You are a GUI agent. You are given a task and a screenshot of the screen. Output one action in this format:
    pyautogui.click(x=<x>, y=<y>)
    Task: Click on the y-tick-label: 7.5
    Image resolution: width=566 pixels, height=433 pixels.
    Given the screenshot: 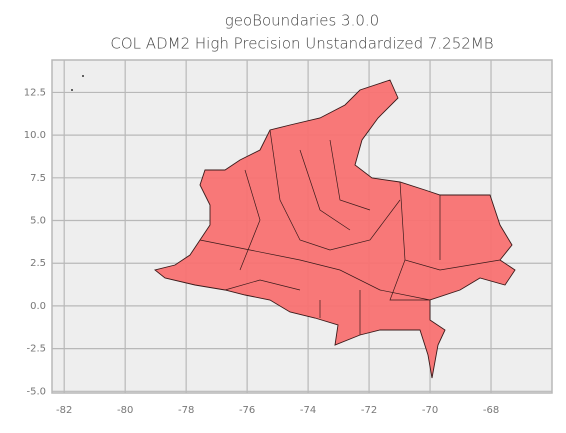 What is the action you would take?
    pyautogui.click(x=38, y=178)
    